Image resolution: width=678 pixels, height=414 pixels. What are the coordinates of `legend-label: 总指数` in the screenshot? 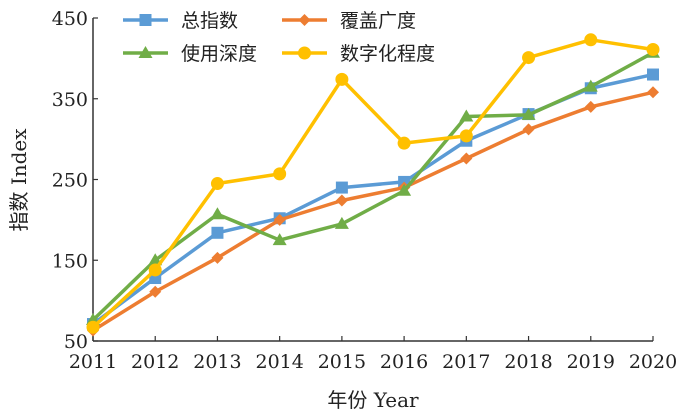 It's located at (209, 21).